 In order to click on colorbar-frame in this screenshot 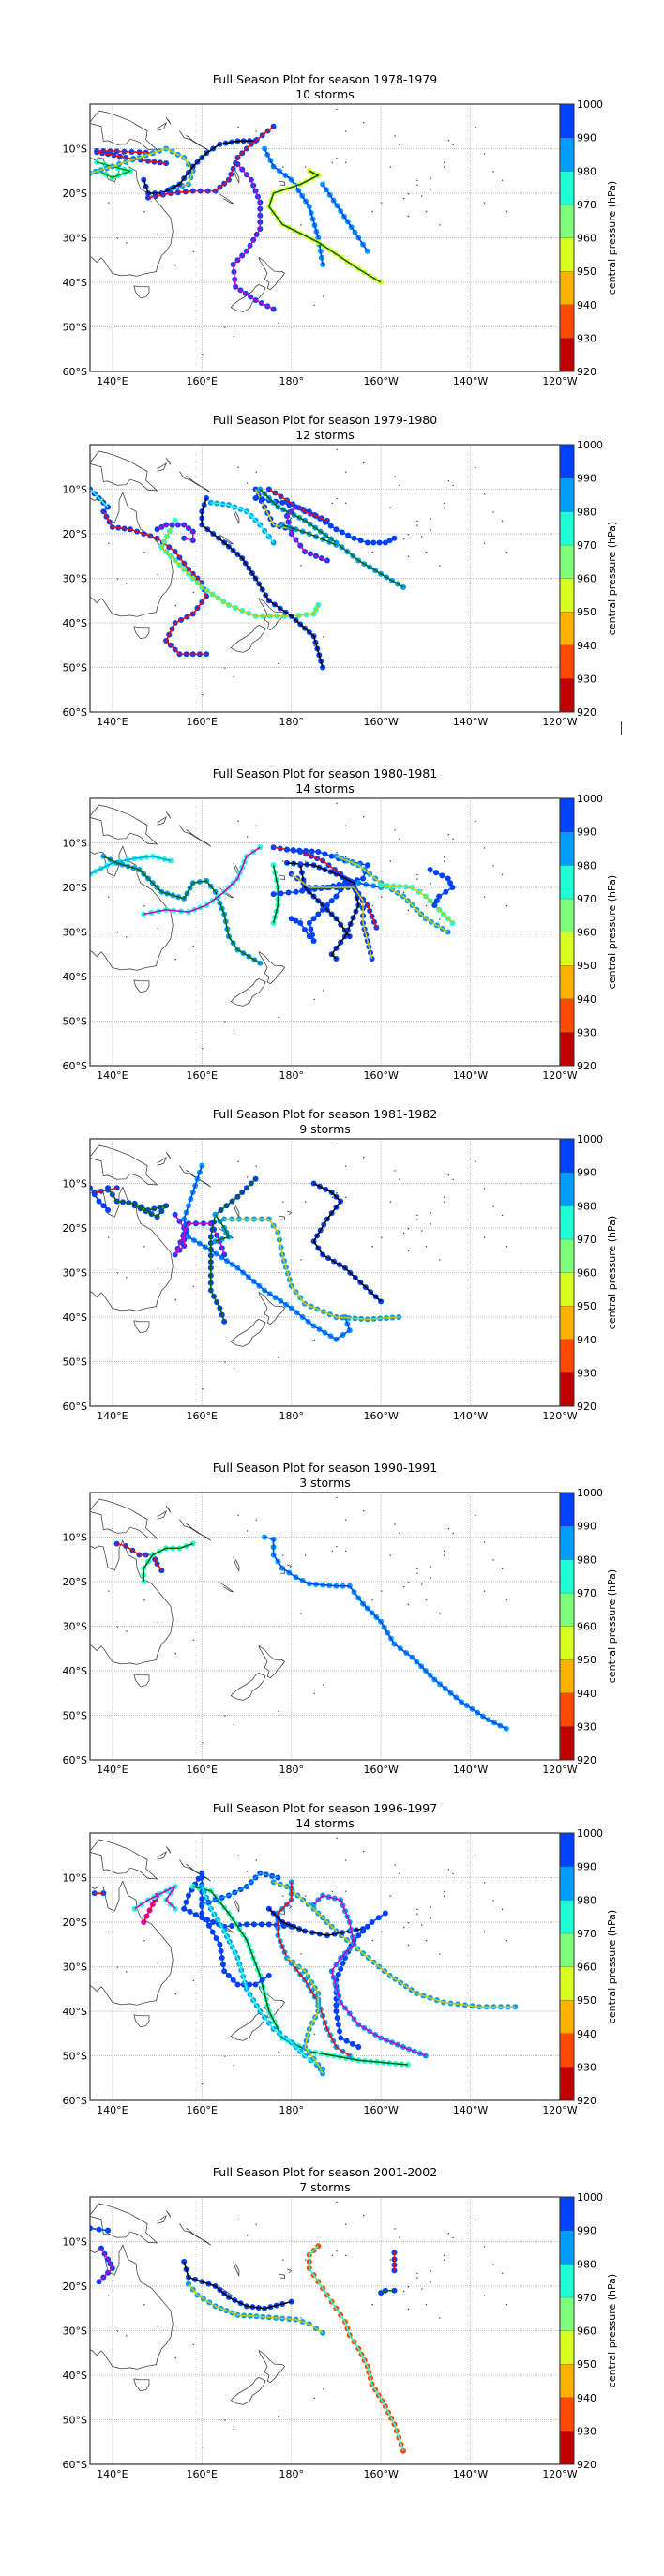, I will do `click(567, 1273)`.